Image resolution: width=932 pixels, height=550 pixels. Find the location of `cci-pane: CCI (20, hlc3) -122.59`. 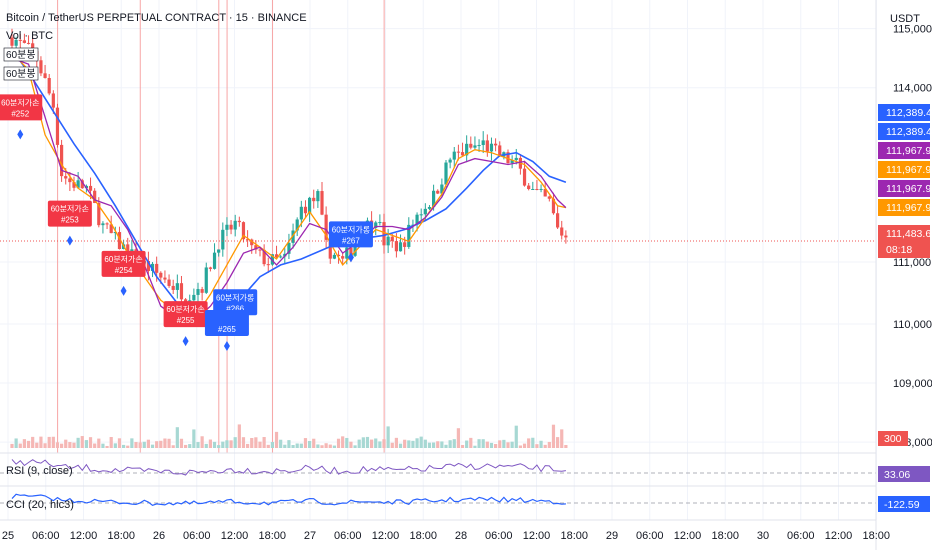

cci-pane: CCI (20, hlc3) -122.59 is located at coordinates (465, 502).